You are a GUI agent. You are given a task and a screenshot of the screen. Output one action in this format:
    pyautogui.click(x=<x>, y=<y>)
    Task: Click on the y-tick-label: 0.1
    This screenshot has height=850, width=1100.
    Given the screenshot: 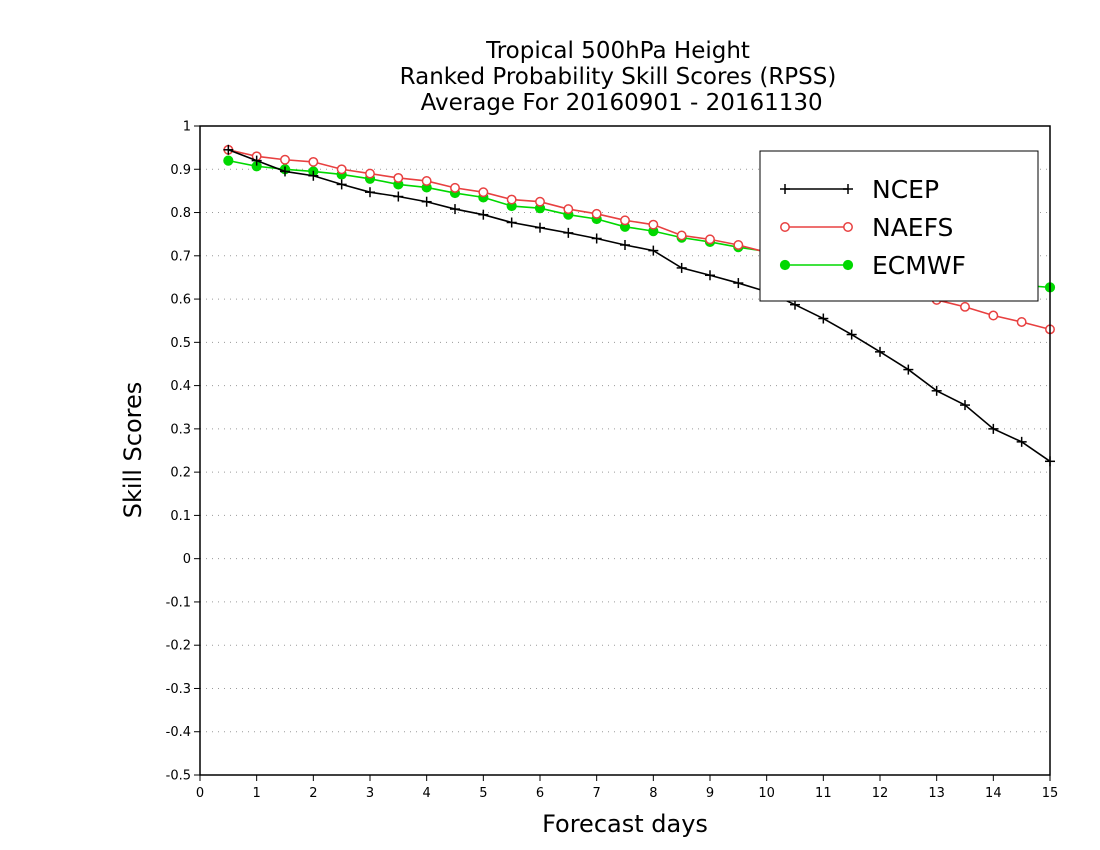 What is the action you would take?
    pyautogui.click(x=180, y=516)
    